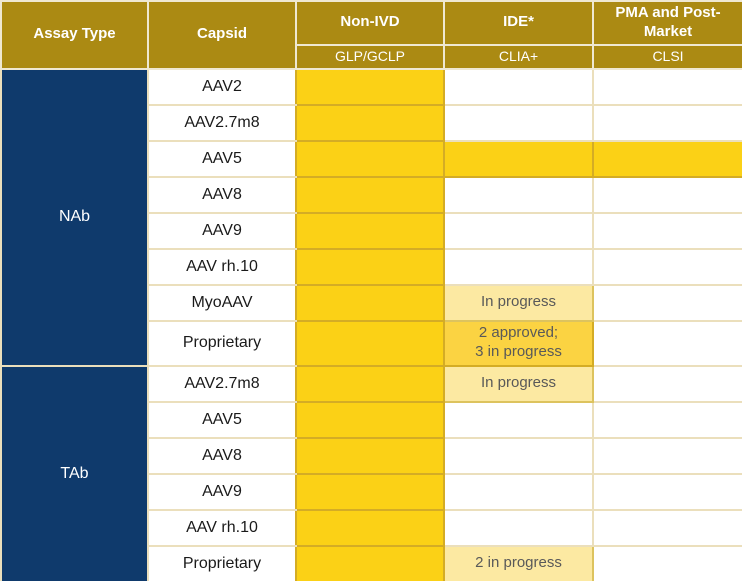 The width and height of the screenshot is (742, 581). What do you see at coordinates (74, 35) in the screenshot?
I see `column-header-assay-type: Assay Type` at bounding box center [74, 35].